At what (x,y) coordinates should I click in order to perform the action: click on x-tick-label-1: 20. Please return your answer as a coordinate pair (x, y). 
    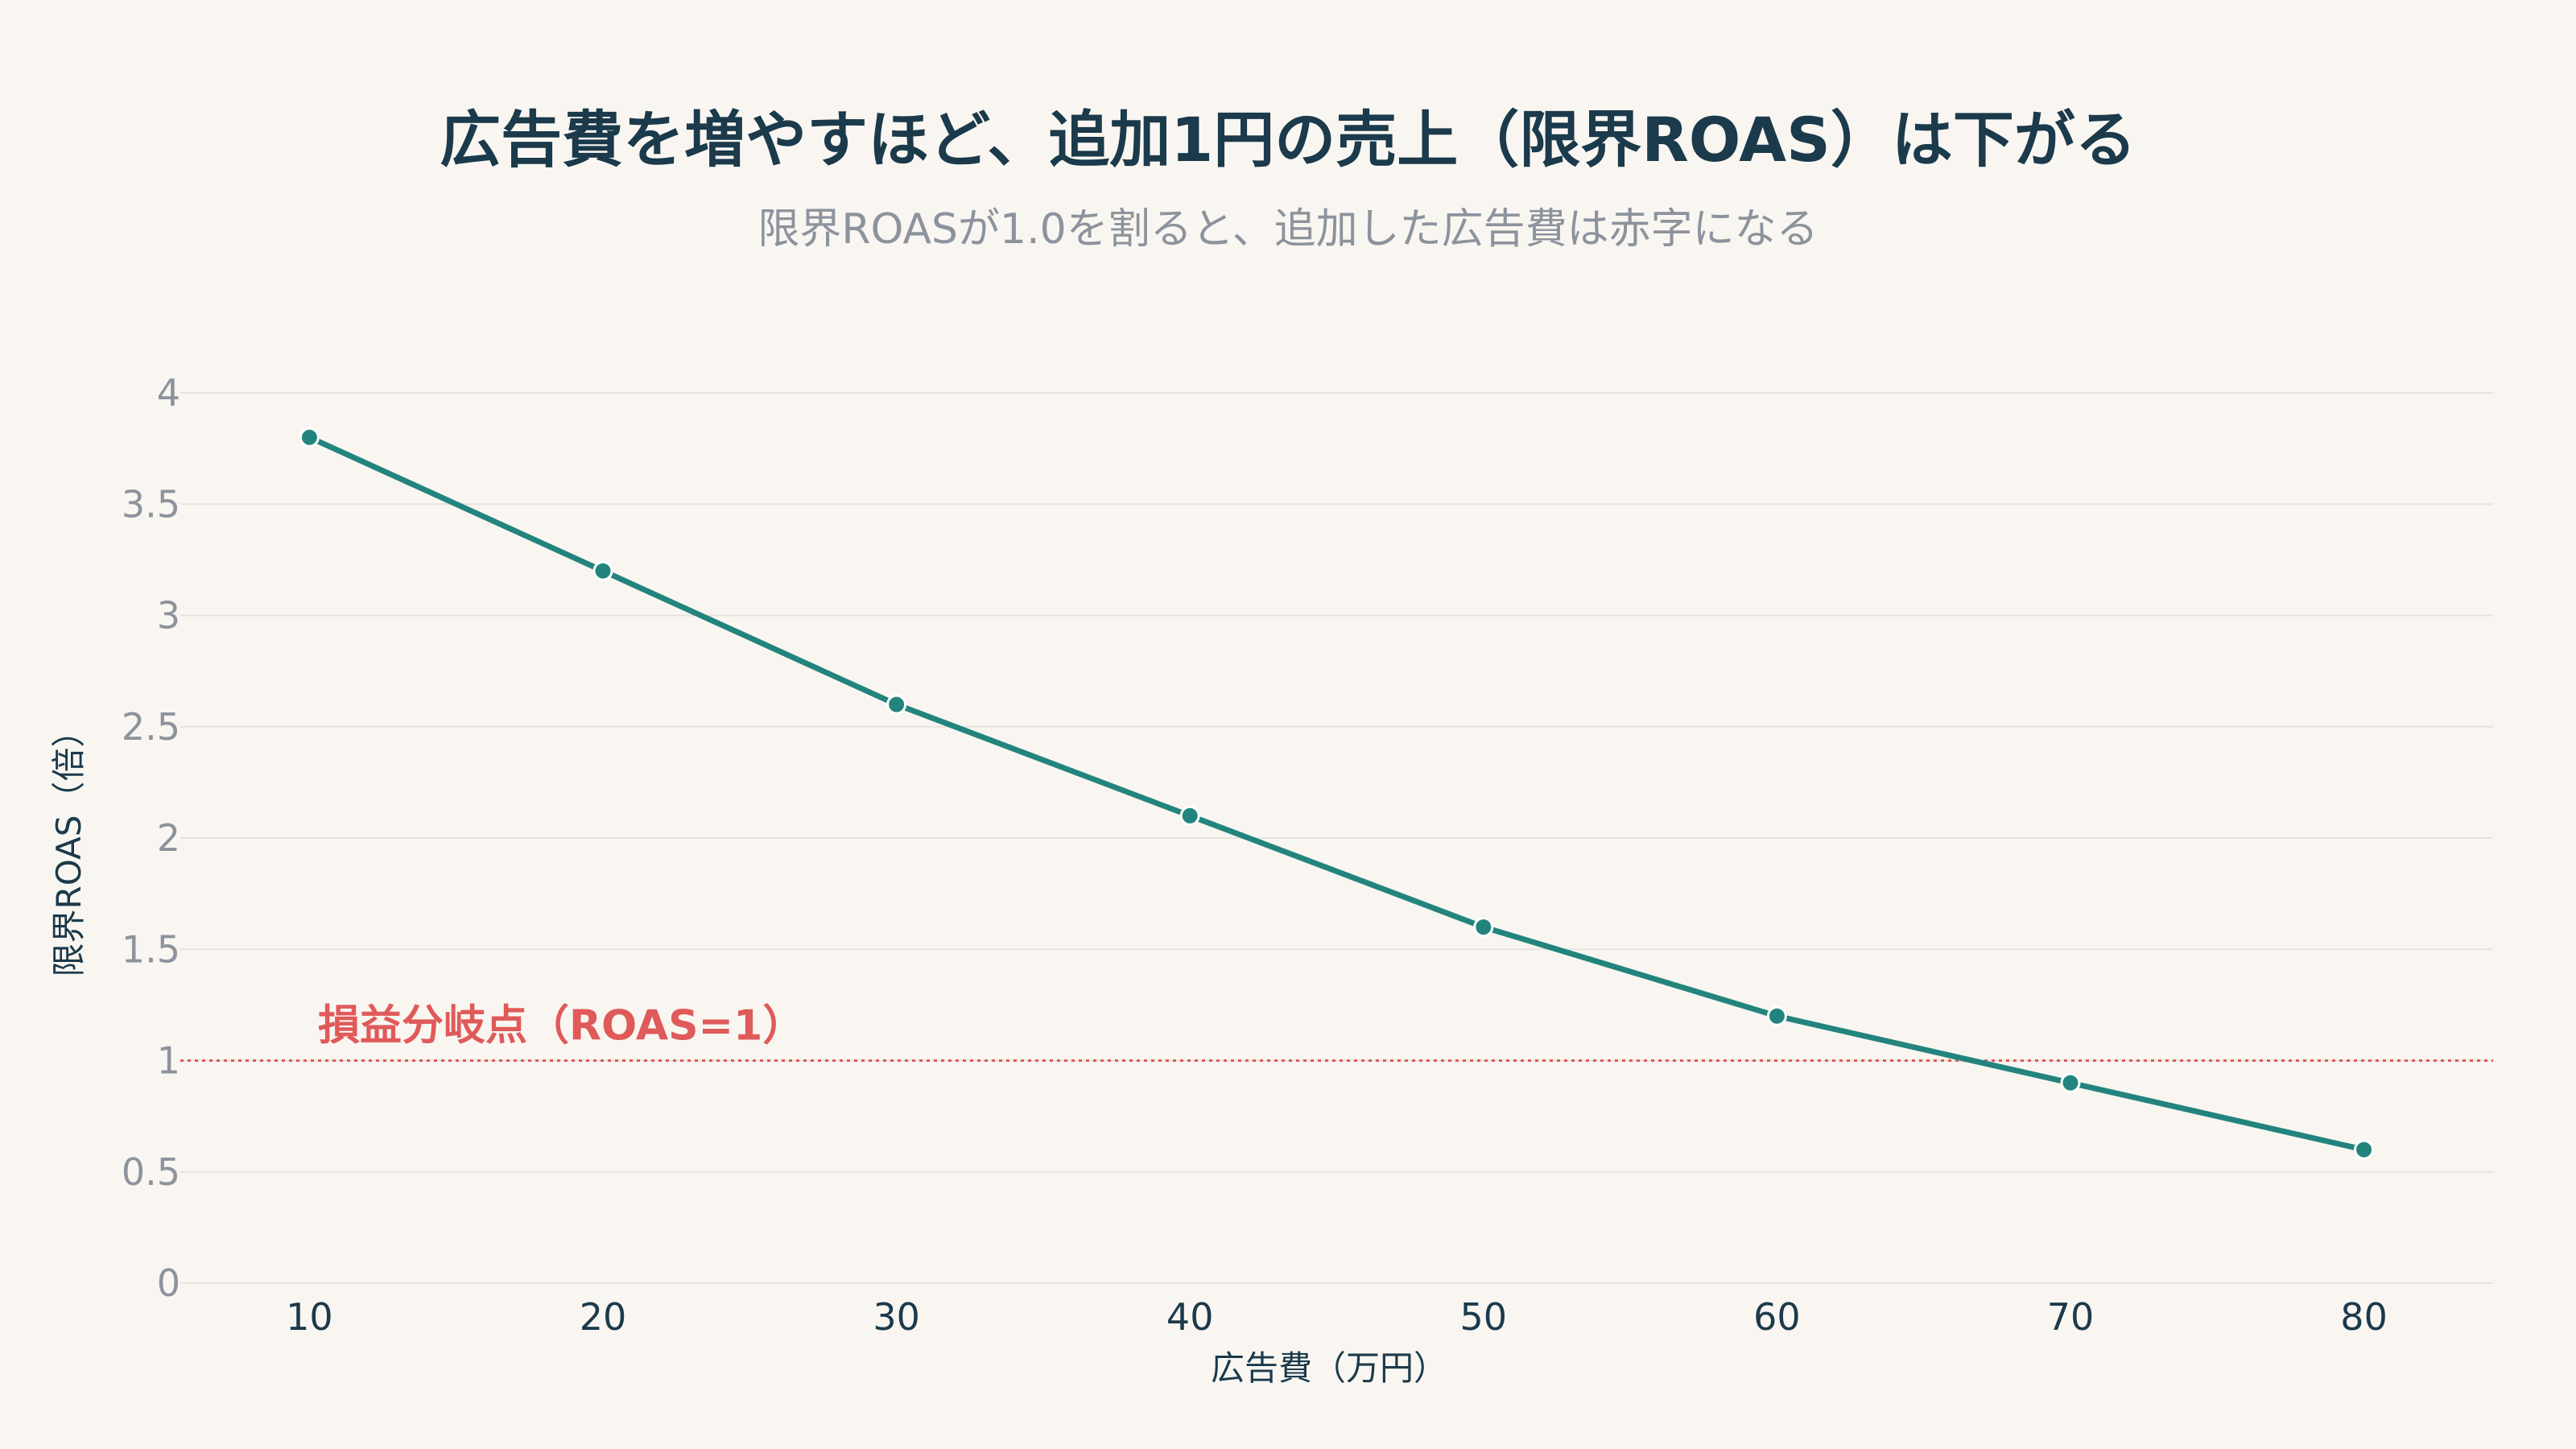
    Looking at the image, I should click on (603, 1317).